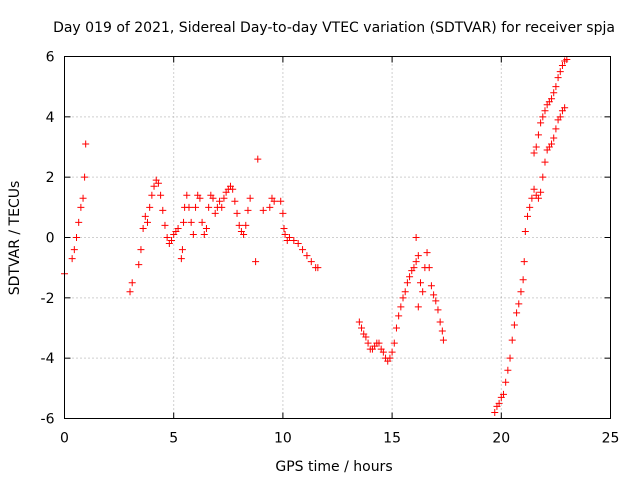 The image size is (640, 480). I want to click on x-axis-label: GPS time / hours, so click(333, 467).